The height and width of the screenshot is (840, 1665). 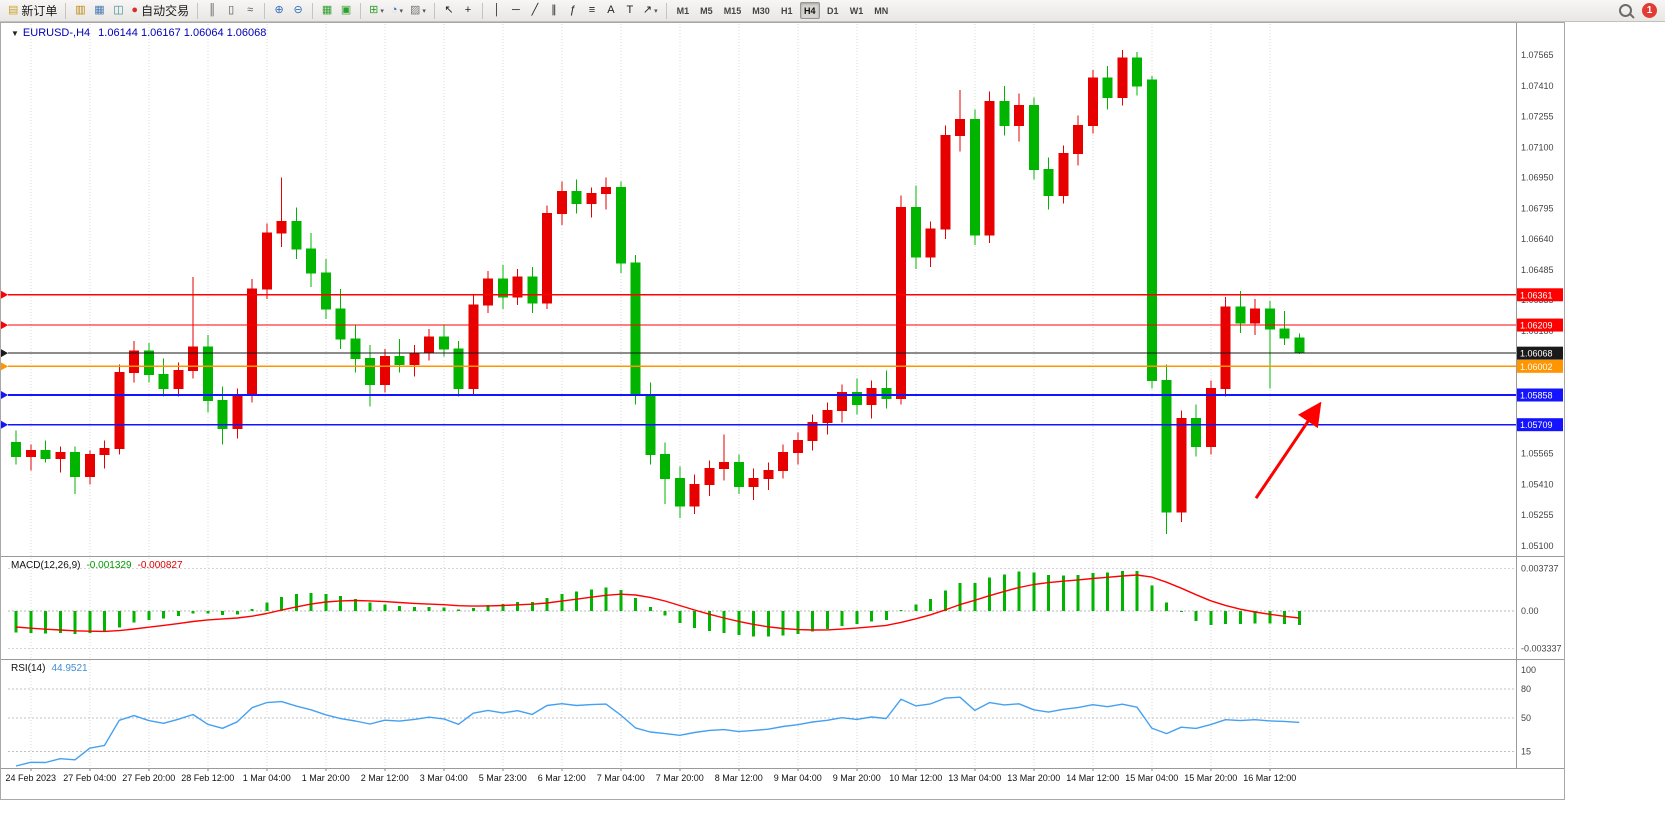 I want to click on support-line-lower-price-box-label: 1.05709, so click(x=1536, y=425).